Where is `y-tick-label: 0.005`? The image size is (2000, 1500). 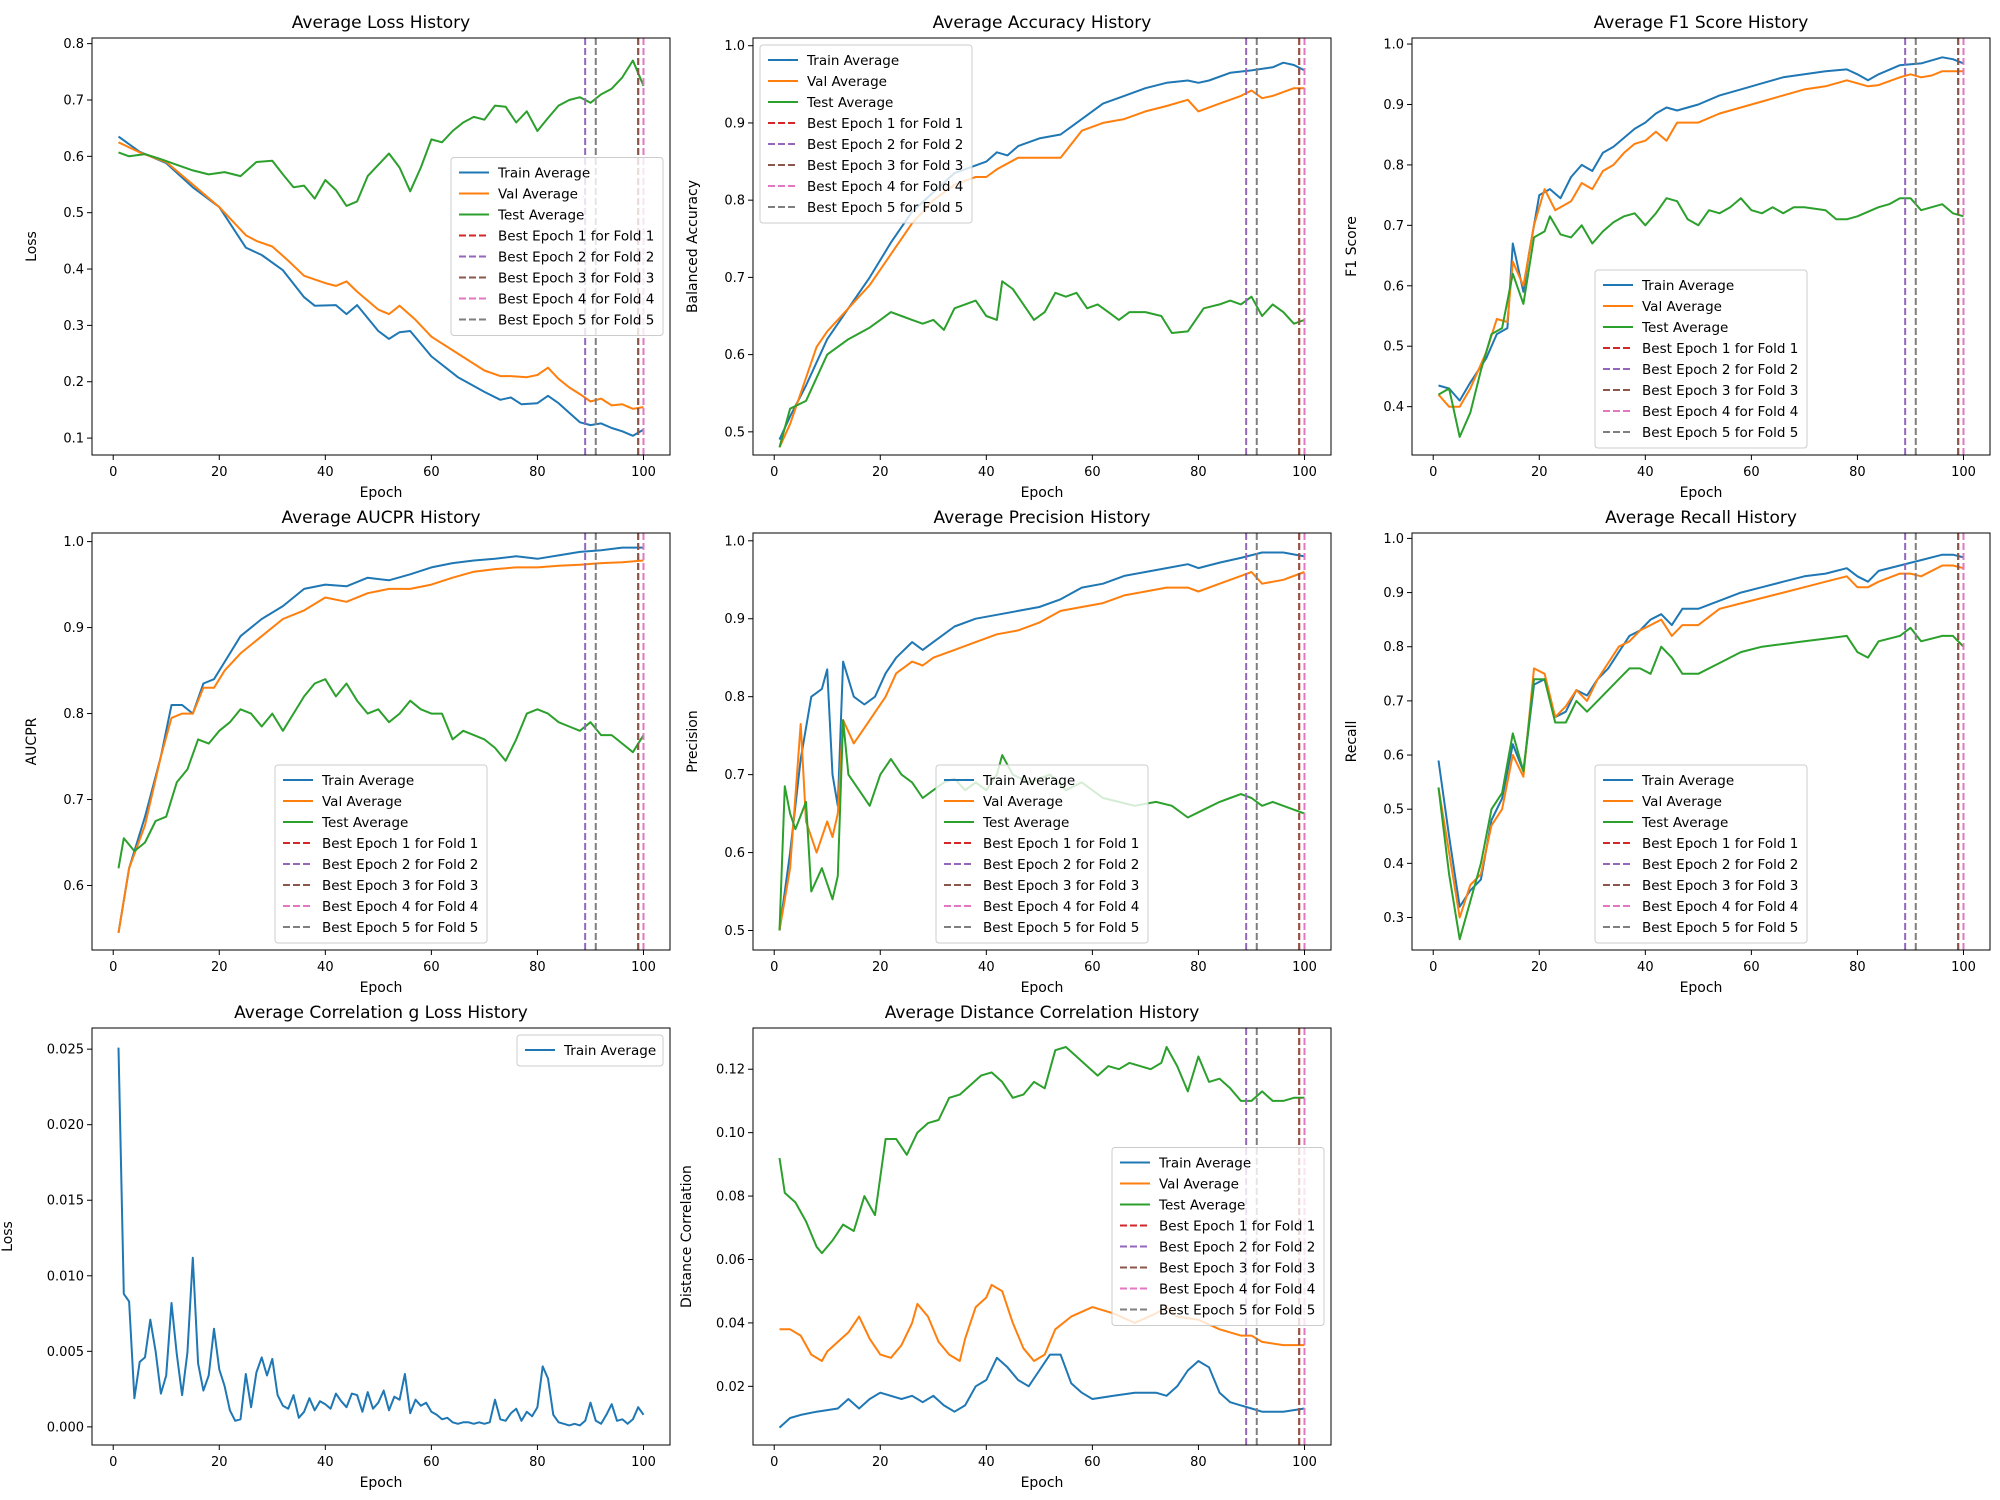
y-tick-label: 0.005 is located at coordinates (65, 1352).